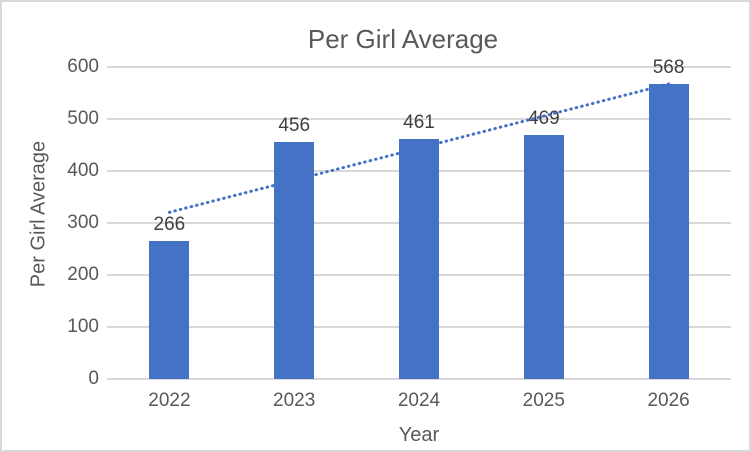  I want to click on y-tick-label: 0, so click(93, 378).